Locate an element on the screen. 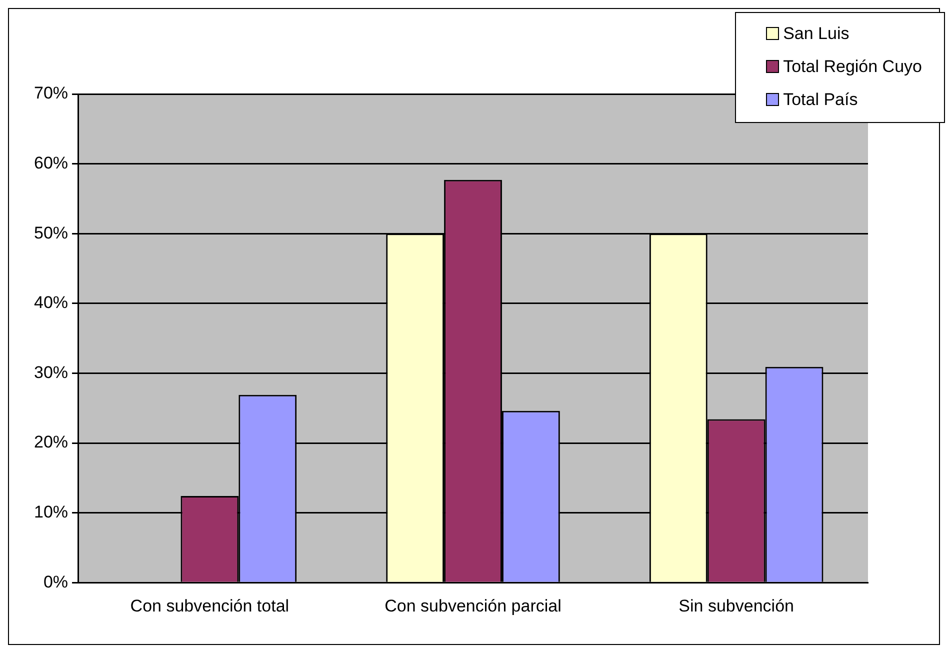 The width and height of the screenshot is (948, 653). legend-label: Total Región Cuyo is located at coordinates (852, 66).